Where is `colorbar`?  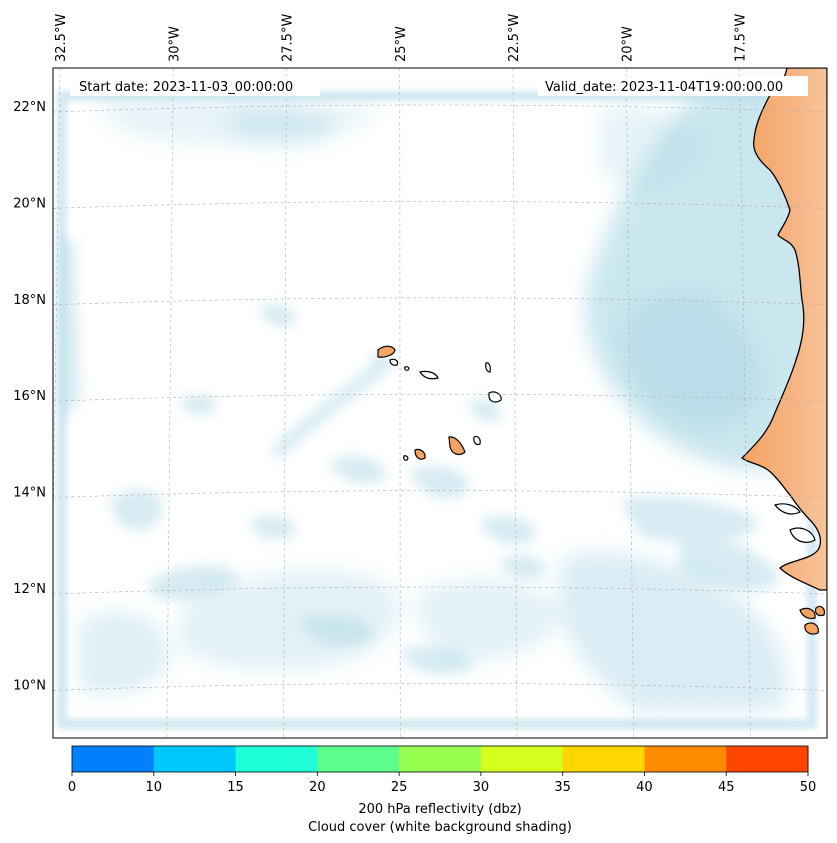 colorbar is located at coordinates (440, 759).